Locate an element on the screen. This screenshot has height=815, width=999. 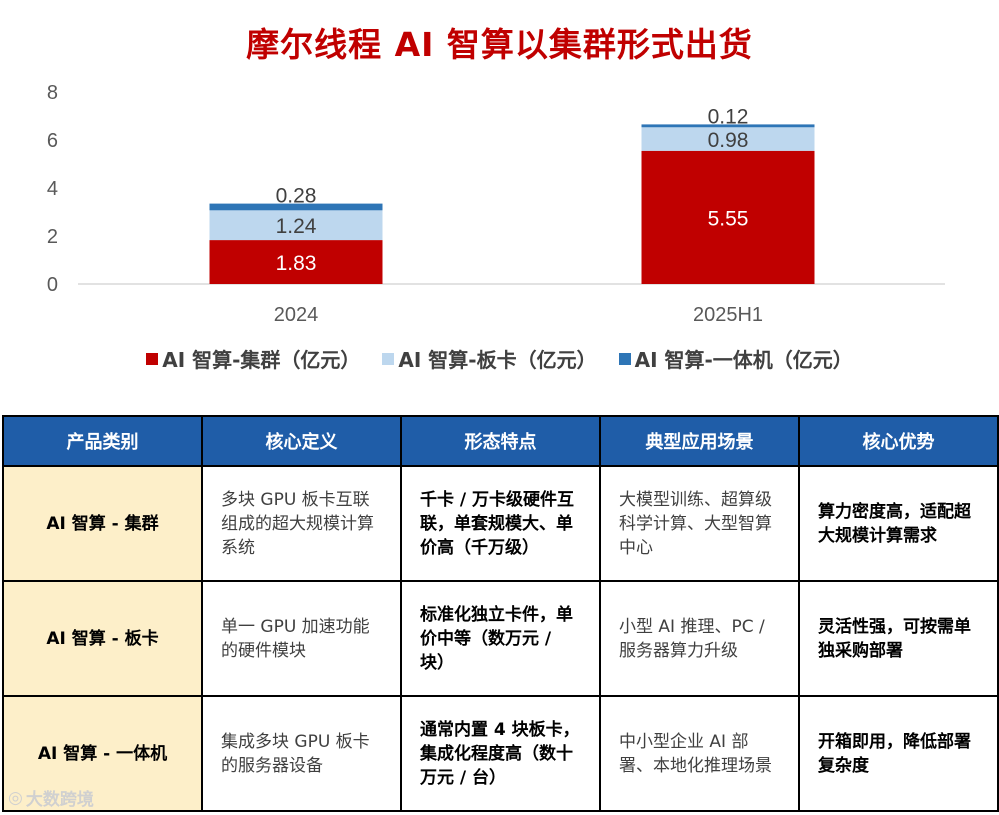
chart-legend: AI 智算-集群（亿元） AI 智算-板卡（亿元） AI 智算-一体机（亿元） is located at coordinates (499, 358).